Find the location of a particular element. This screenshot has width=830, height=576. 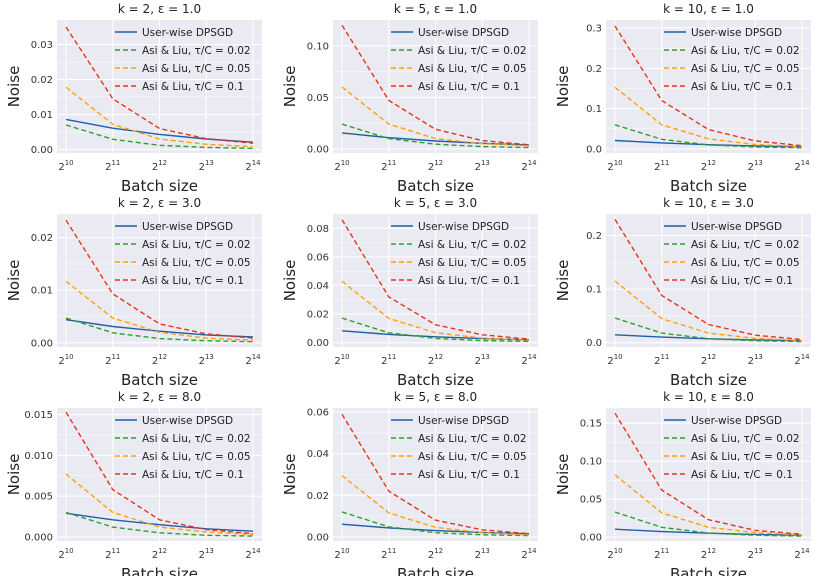

y-tick-label: 0.3 is located at coordinates (594, 29).